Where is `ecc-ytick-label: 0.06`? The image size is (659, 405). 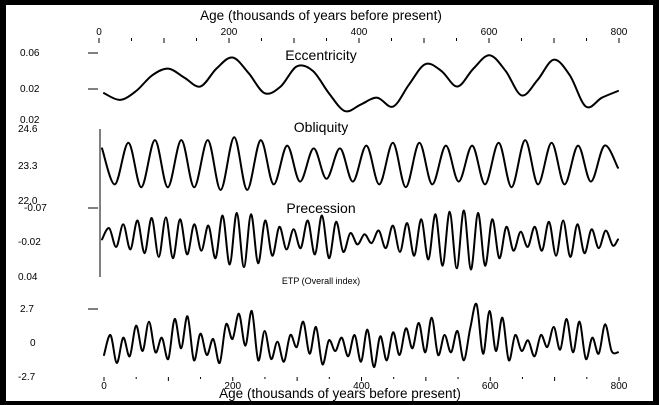
ecc-ytick-label: 0.06 is located at coordinates (30, 53).